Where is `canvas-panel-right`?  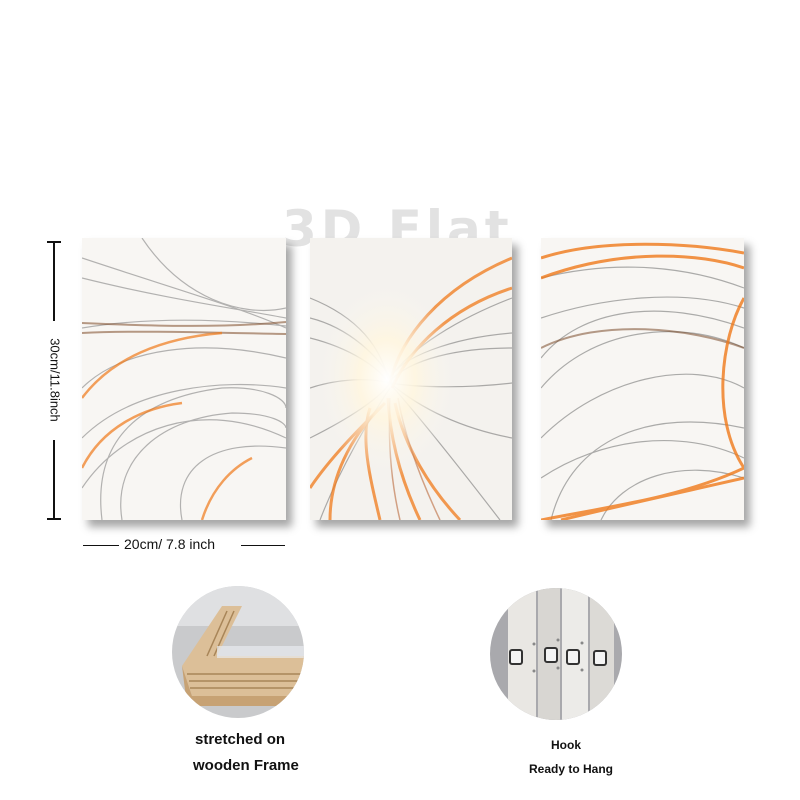
canvas-panel-right is located at coordinates (642, 379).